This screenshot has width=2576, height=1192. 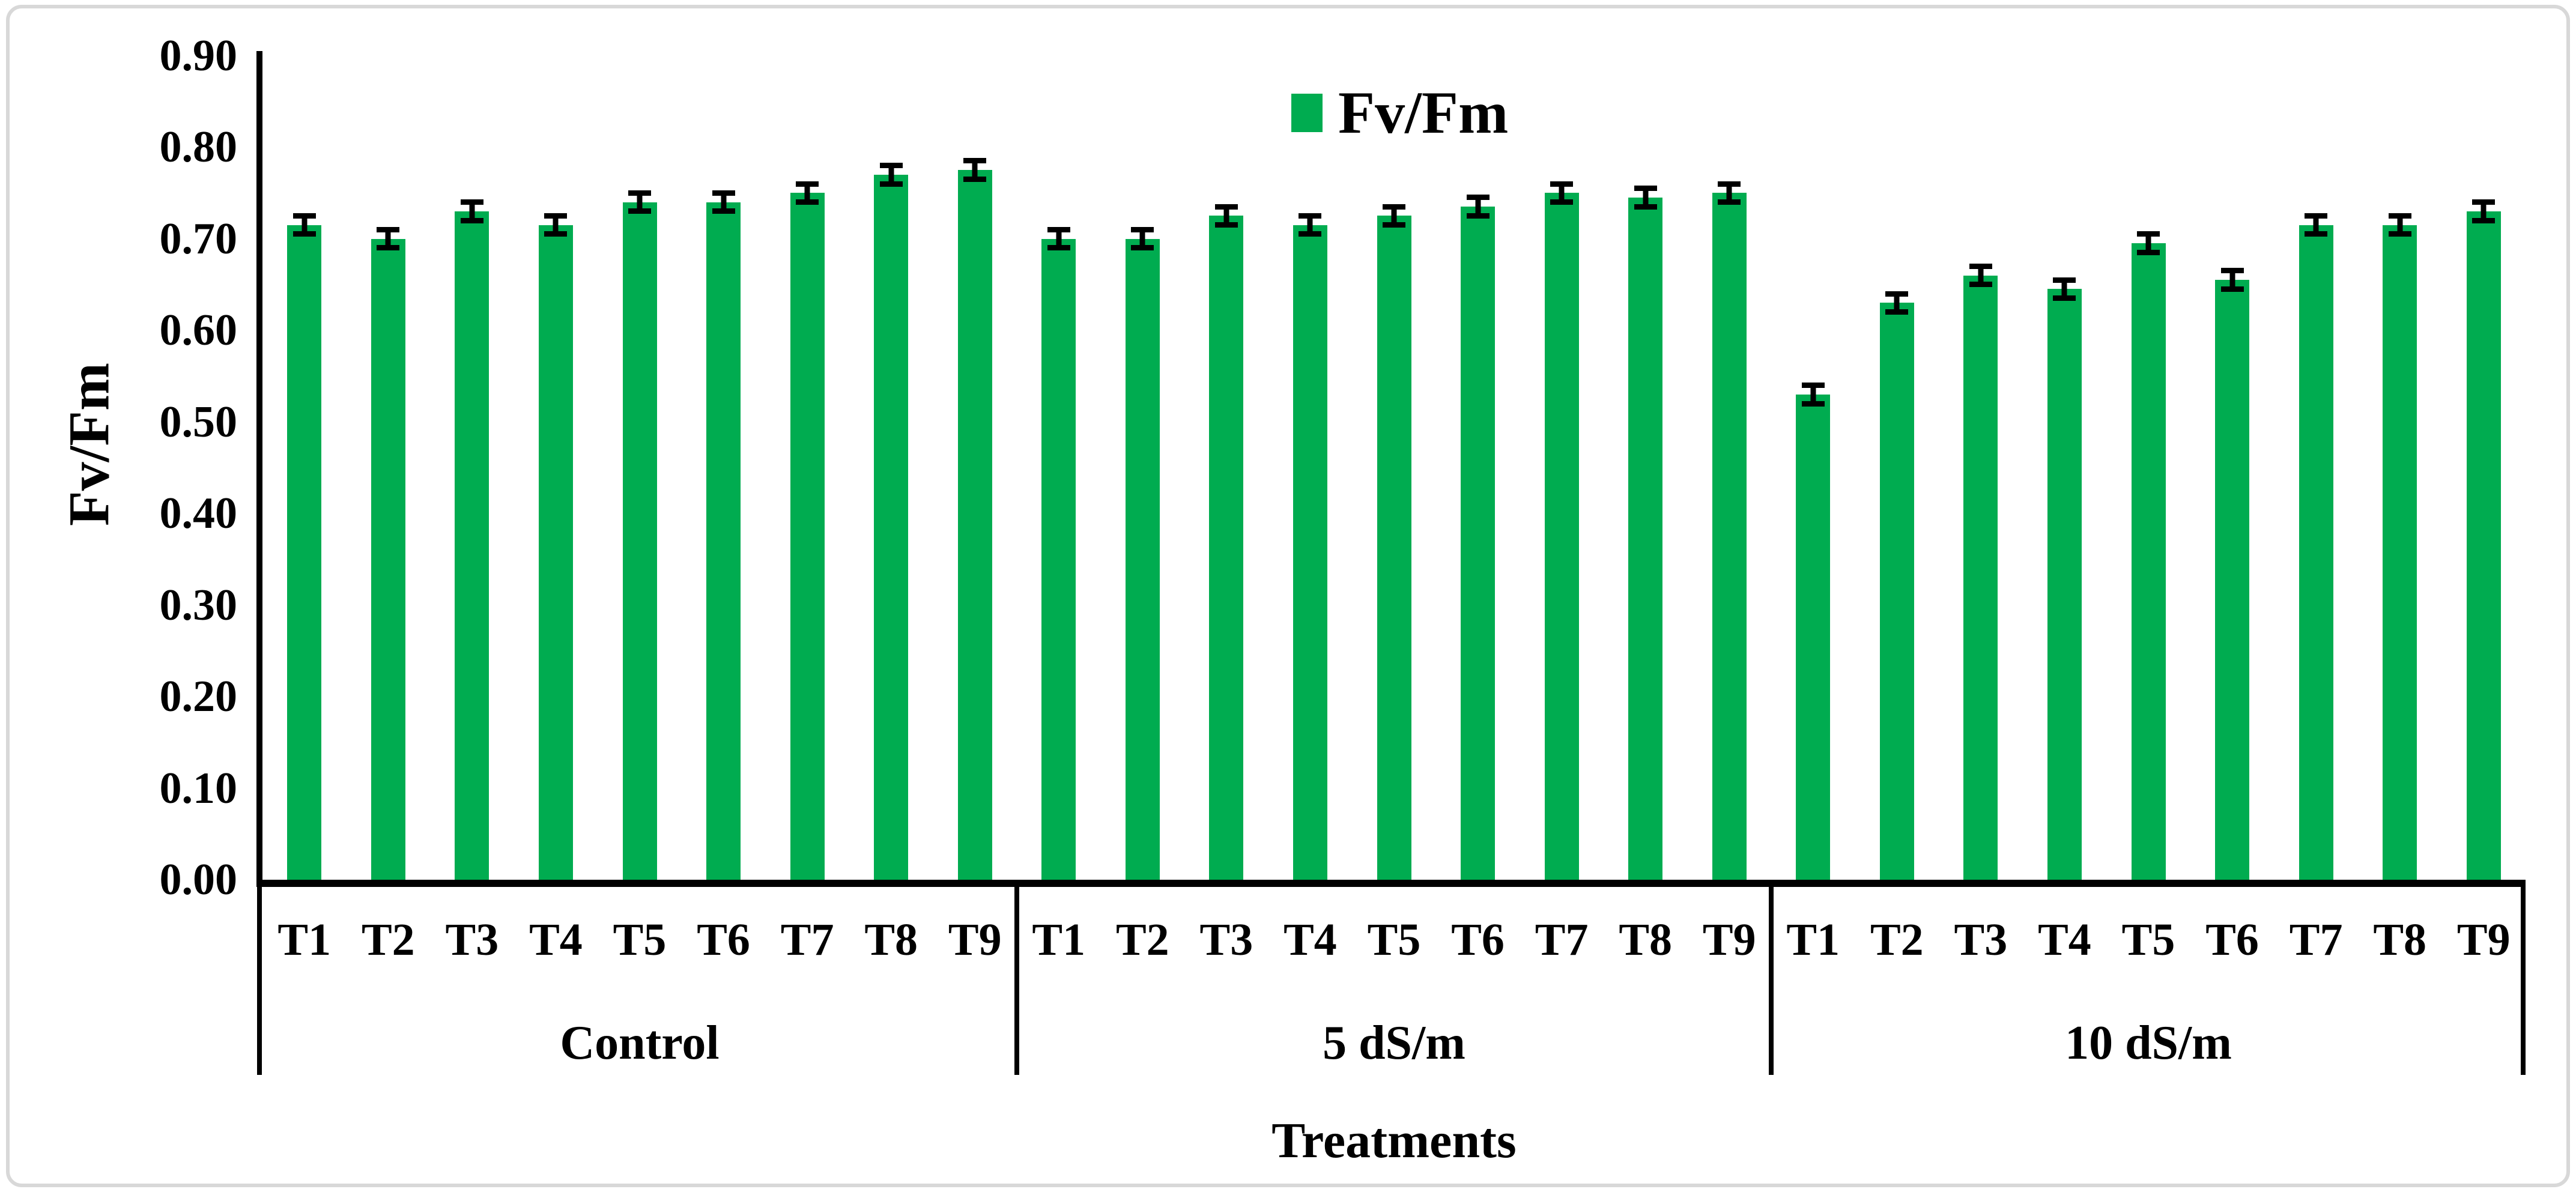 I want to click on x-category-label: T4, so click(x=556, y=940).